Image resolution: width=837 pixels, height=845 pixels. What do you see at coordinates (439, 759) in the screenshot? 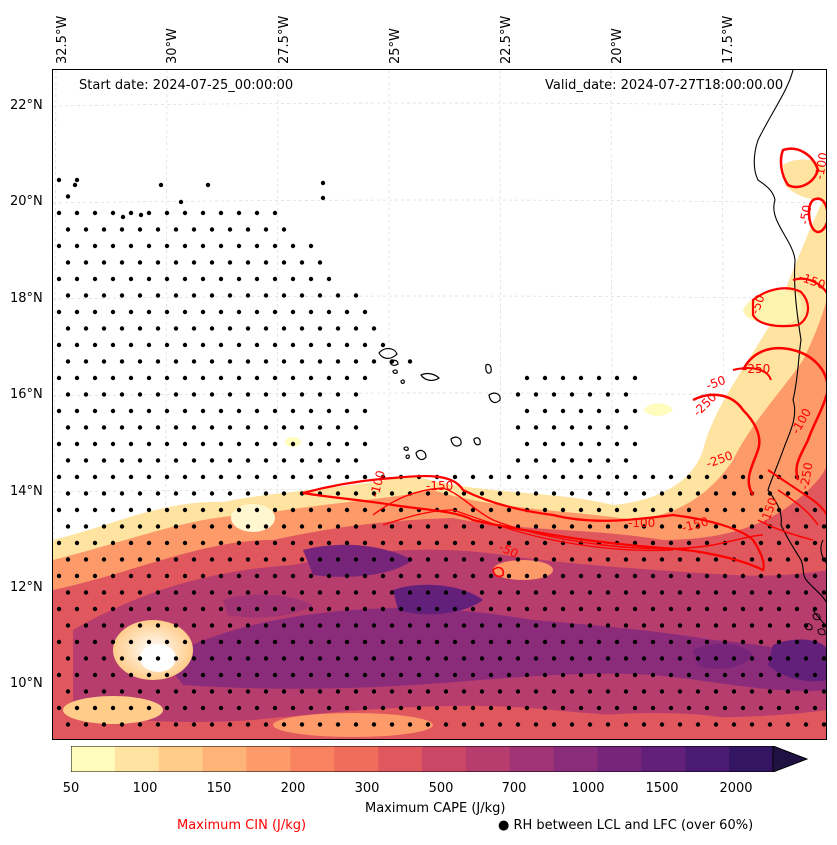
I see `cape-colorbar` at bounding box center [439, 759].